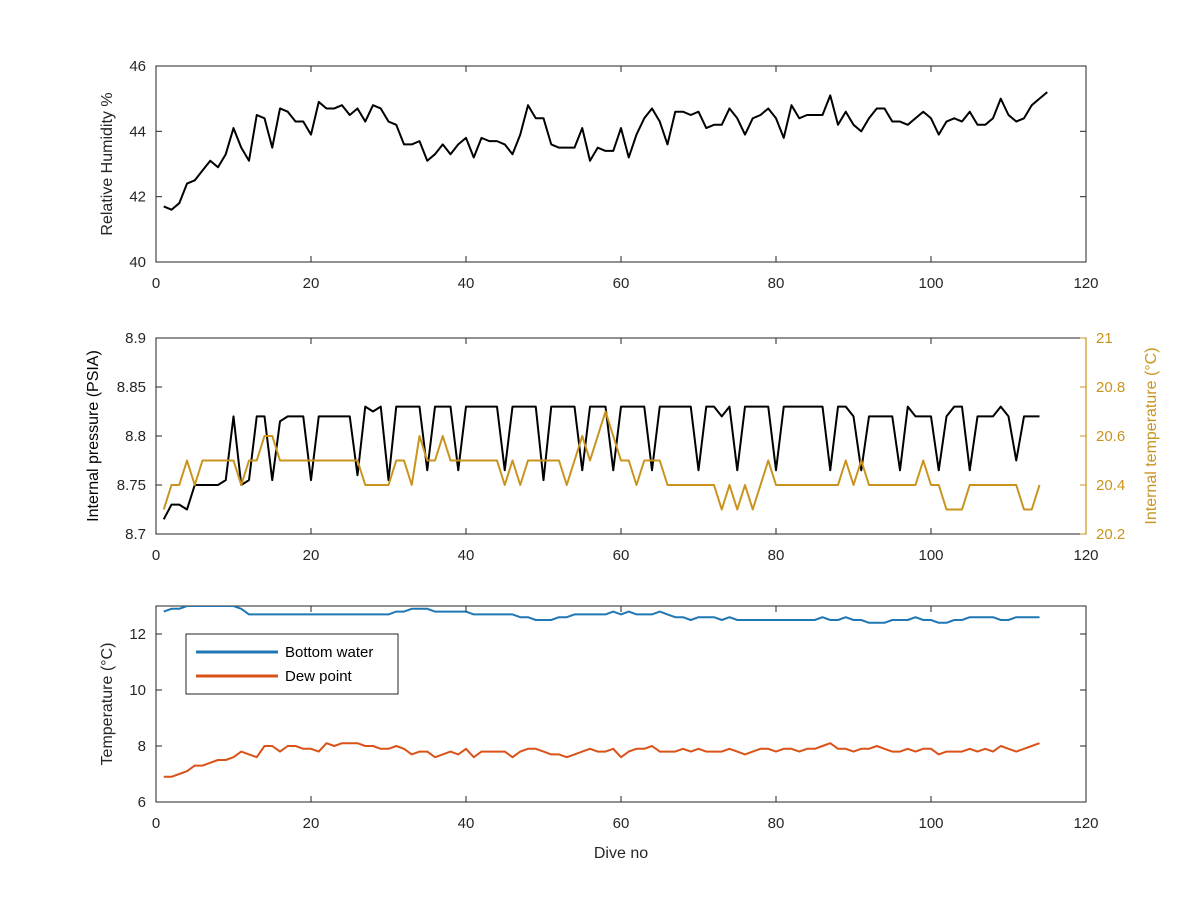 Image resolution: width=1200 pixels, height=900 pixels. What do you see at coordinates (137, 262) in the screenshot?
I see `y-tick-label: 40` at bounding box center [137, 262].